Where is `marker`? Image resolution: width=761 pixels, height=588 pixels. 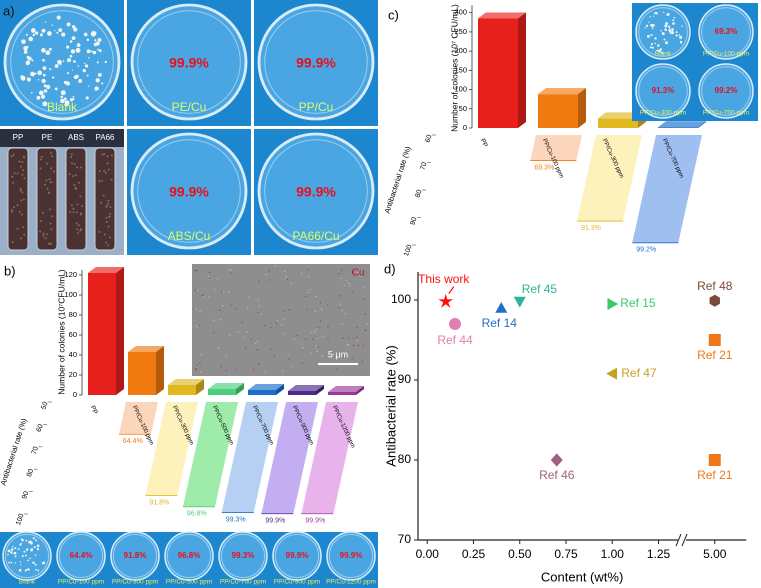 marker is located at coordinates (455, 324).